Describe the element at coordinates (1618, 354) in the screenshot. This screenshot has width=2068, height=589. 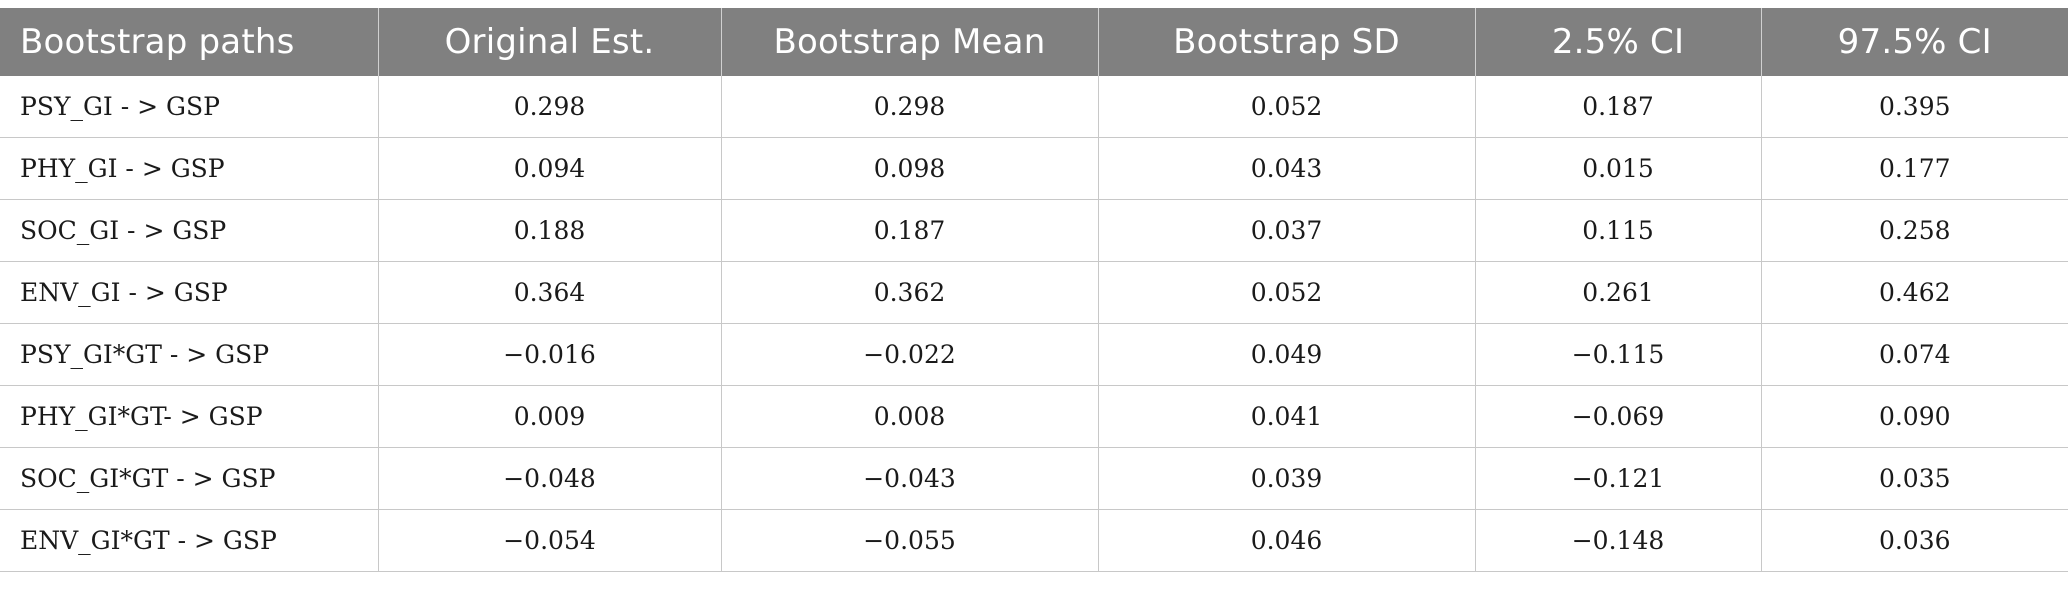
I see `ci-lower-cell: −0.115` at that location.